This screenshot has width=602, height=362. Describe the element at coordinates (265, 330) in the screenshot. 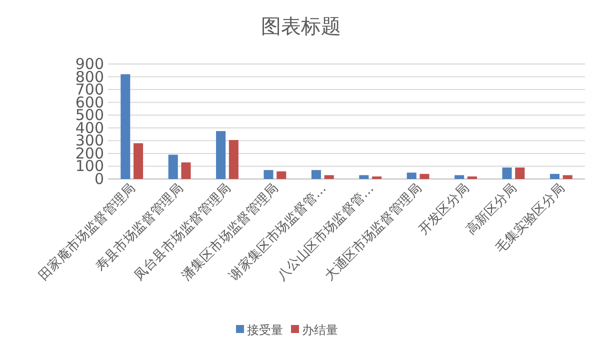

I see `legend-label: 接受量` at that location.